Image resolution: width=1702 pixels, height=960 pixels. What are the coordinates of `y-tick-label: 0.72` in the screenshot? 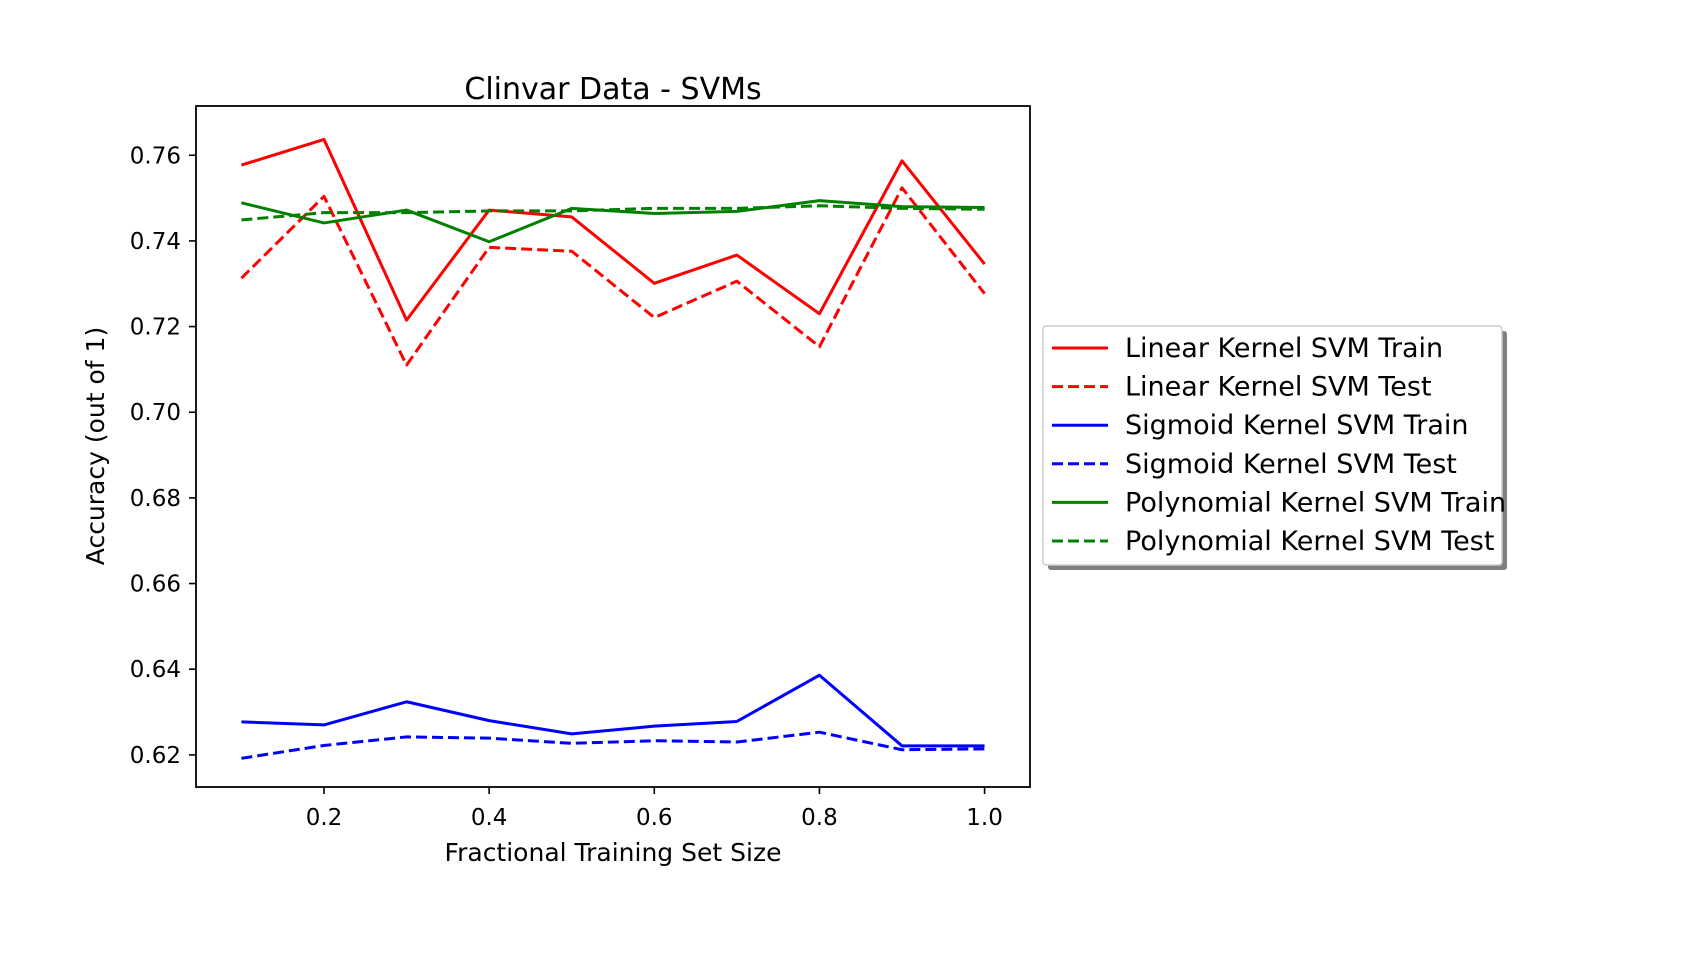 It's located at (155, 328).